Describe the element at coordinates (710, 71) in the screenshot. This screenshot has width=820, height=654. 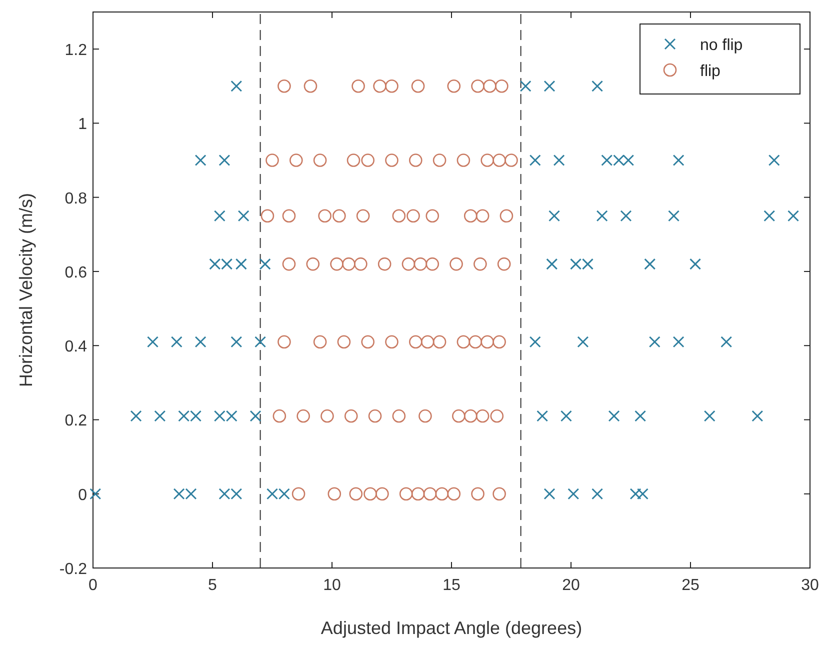
I see `legend-label: flip` at that location.